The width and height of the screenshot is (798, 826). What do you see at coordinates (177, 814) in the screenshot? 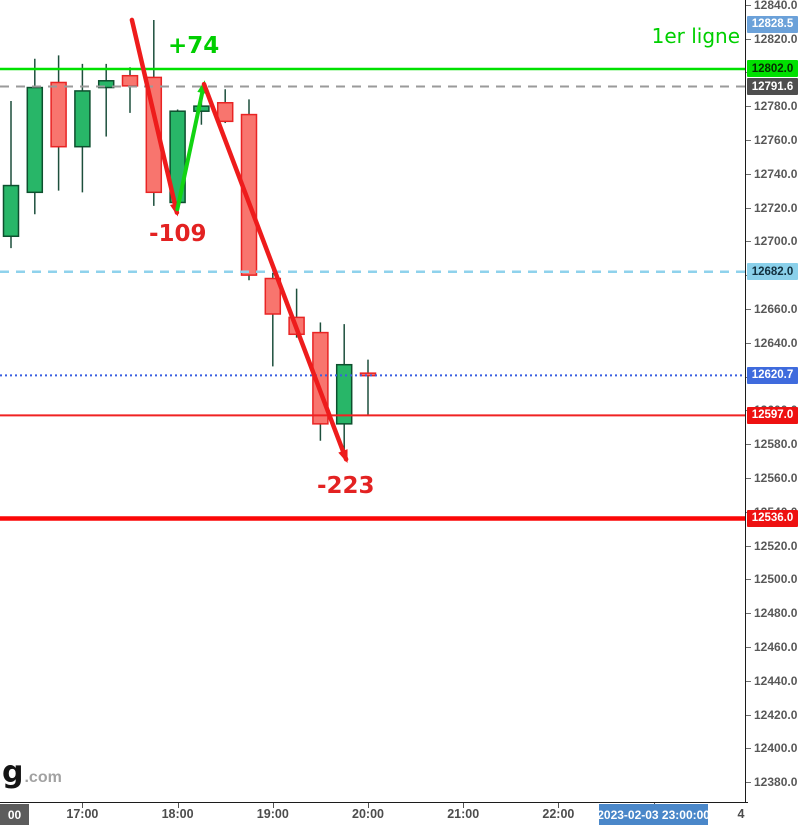
I see `time-tick-label: 18:00` at bounding box center [177, 814].